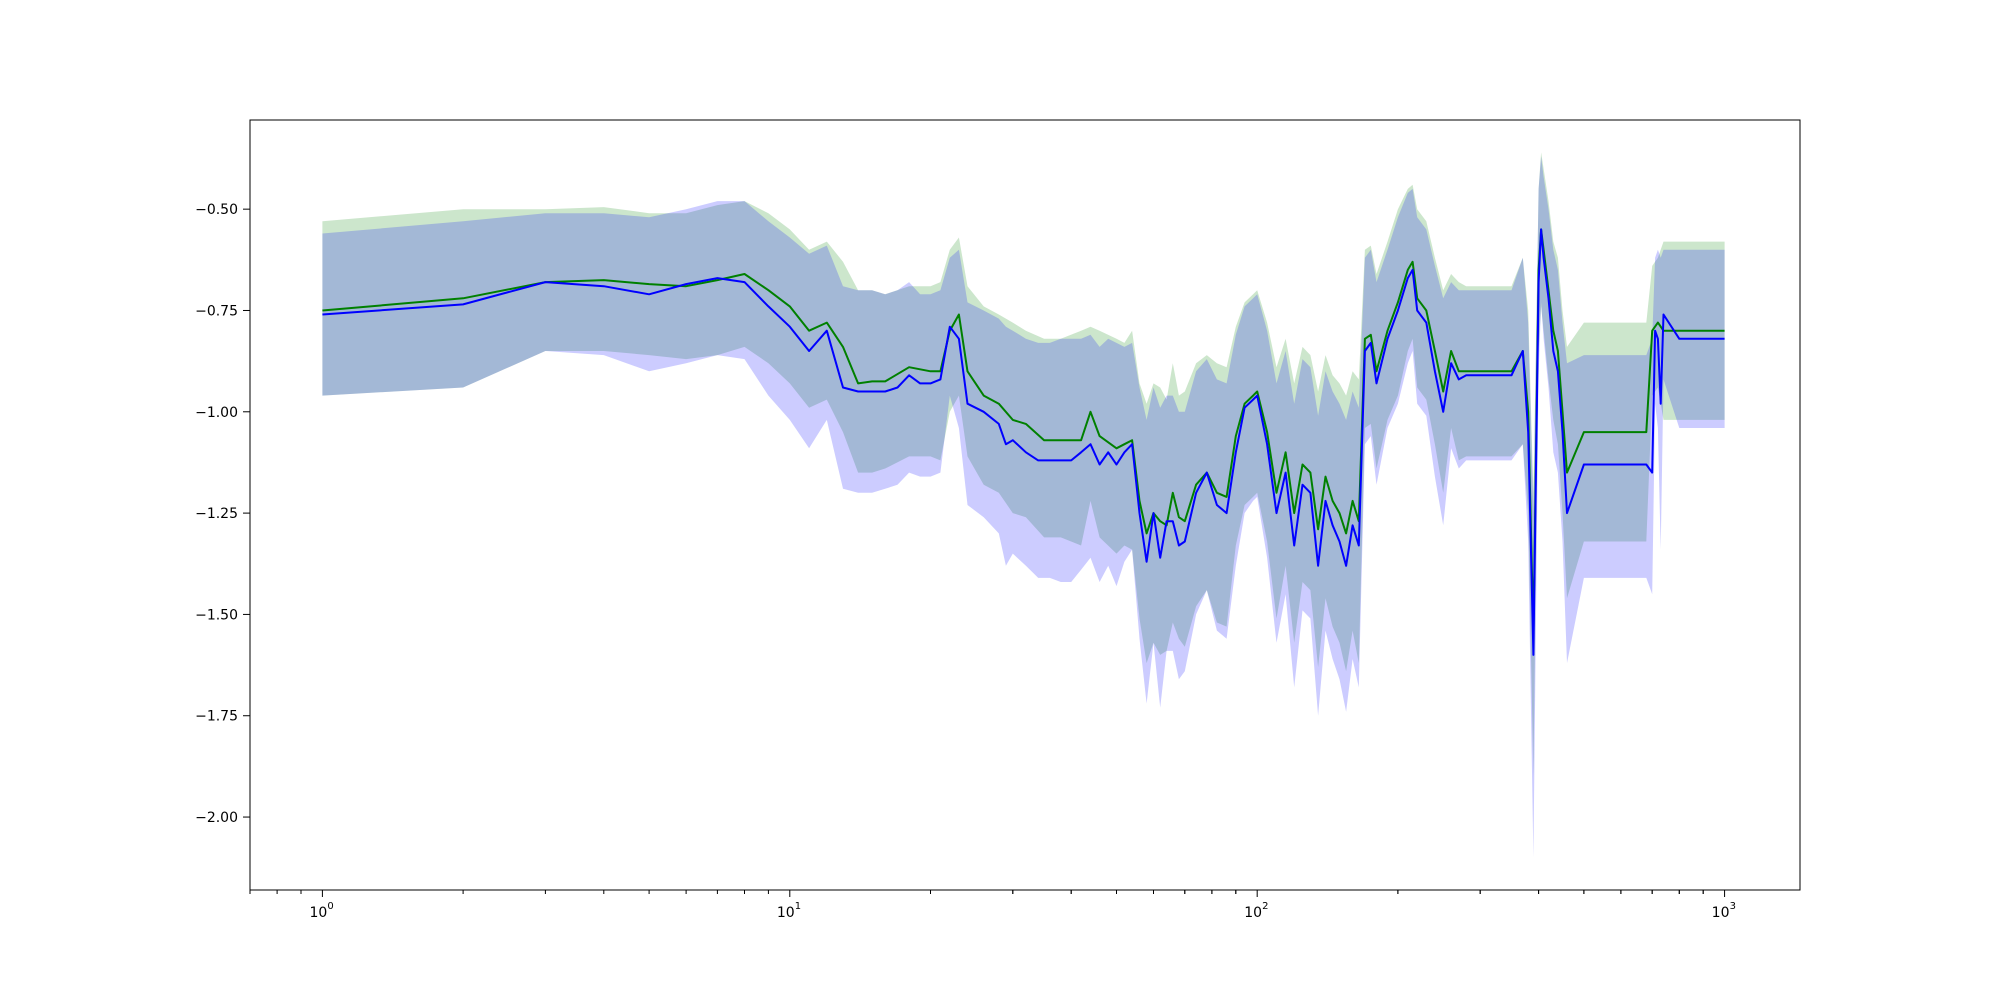  I want to click on x-tick-exponent: 3, so click(1733, 906).